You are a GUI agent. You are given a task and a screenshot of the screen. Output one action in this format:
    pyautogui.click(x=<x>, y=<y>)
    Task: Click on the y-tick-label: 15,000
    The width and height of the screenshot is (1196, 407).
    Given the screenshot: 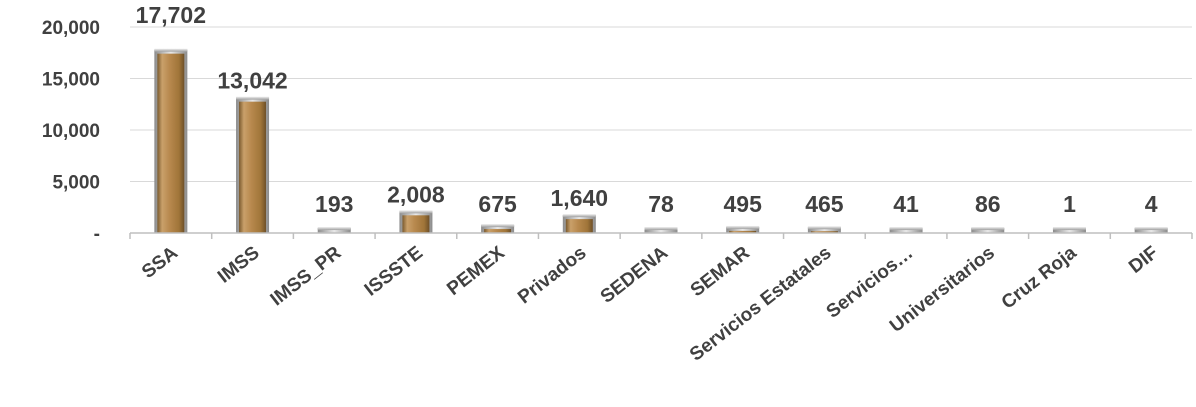 What is the action you would take?
    pyautogui.click(x=71, y=80)
    